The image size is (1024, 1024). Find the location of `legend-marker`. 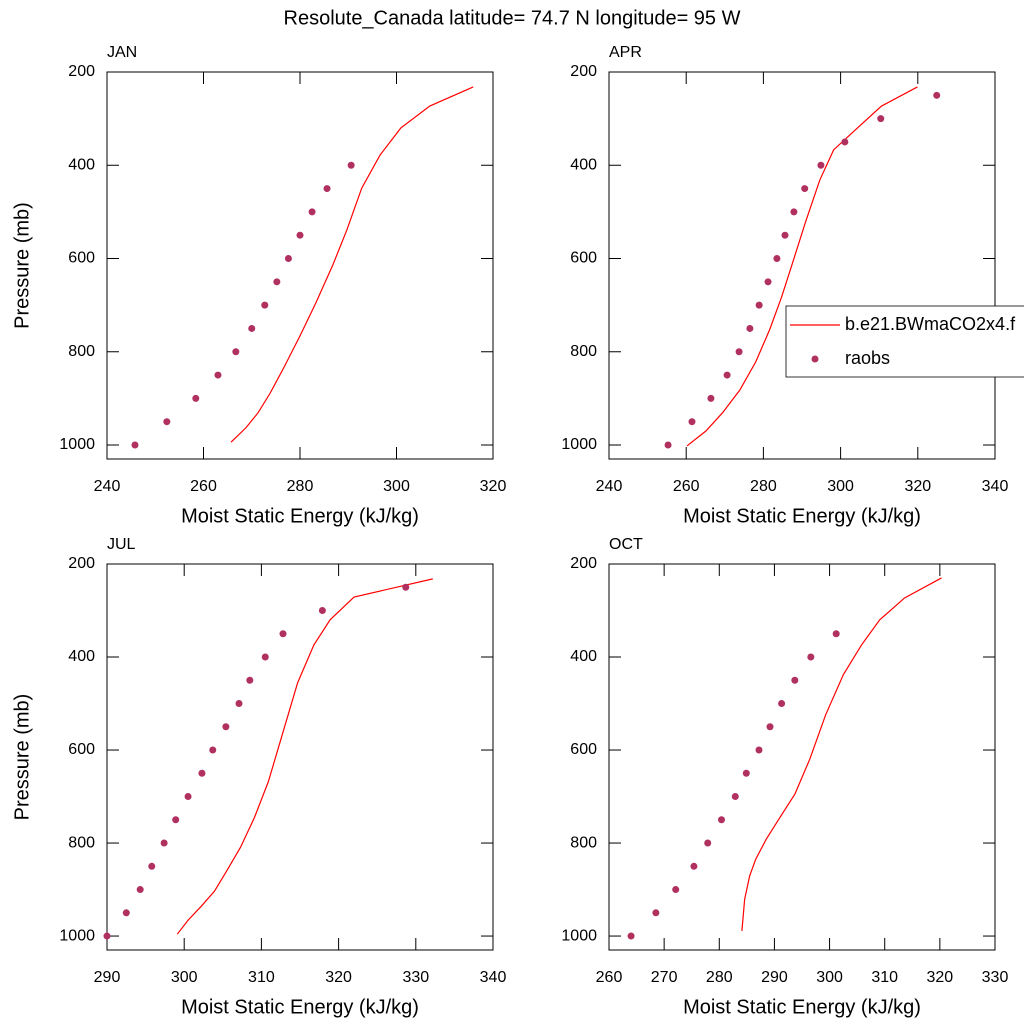

legend-marker is located at coordinates (815, 359).